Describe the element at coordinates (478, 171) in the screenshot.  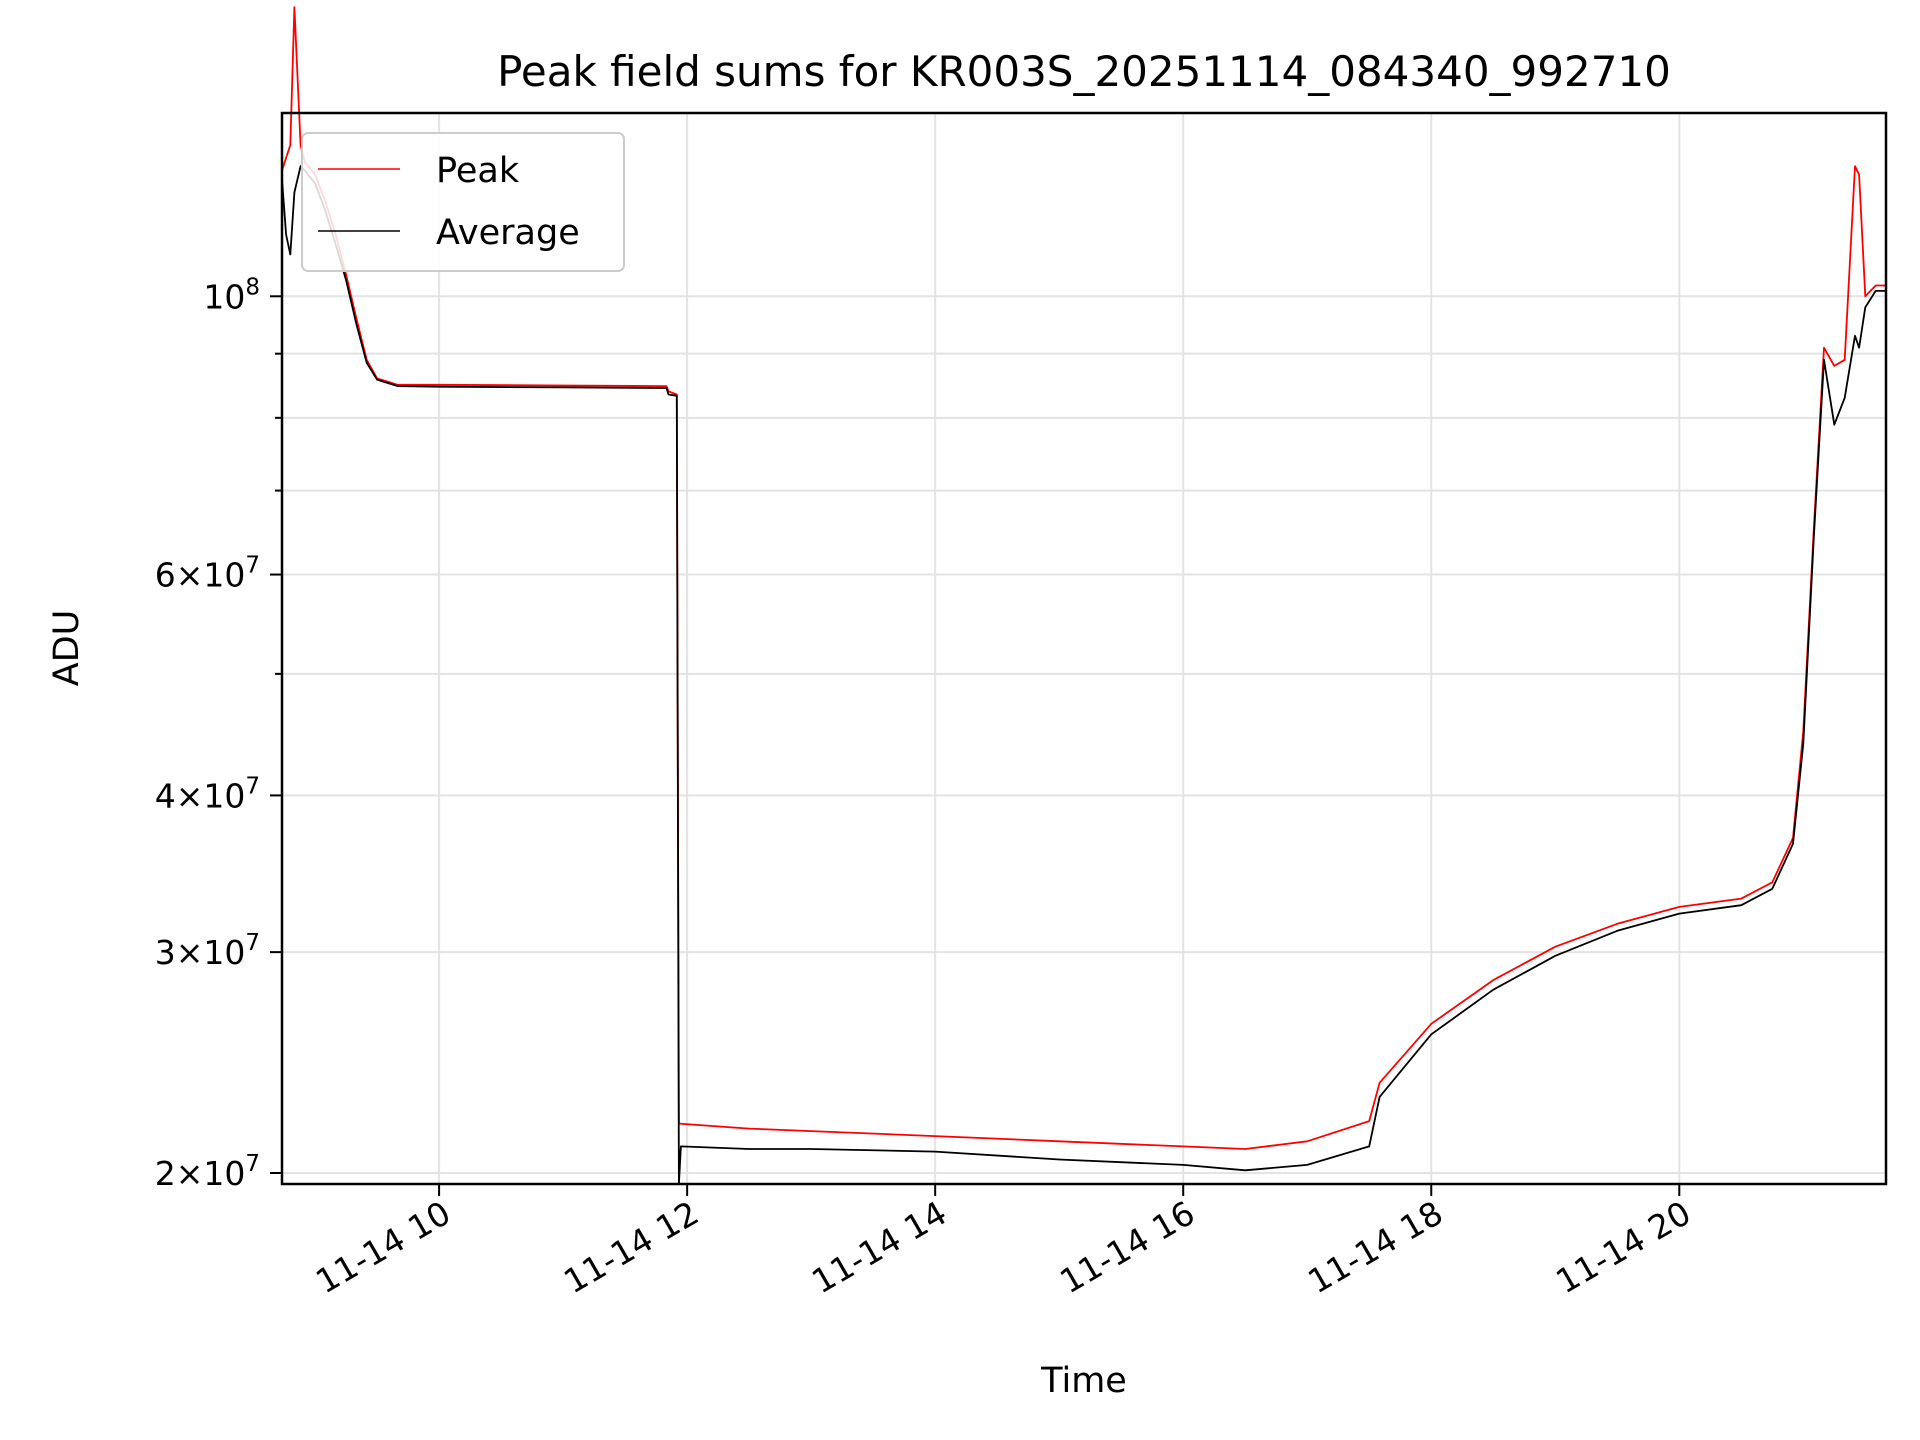
I see `legend-label-peak: Peak` at that location.